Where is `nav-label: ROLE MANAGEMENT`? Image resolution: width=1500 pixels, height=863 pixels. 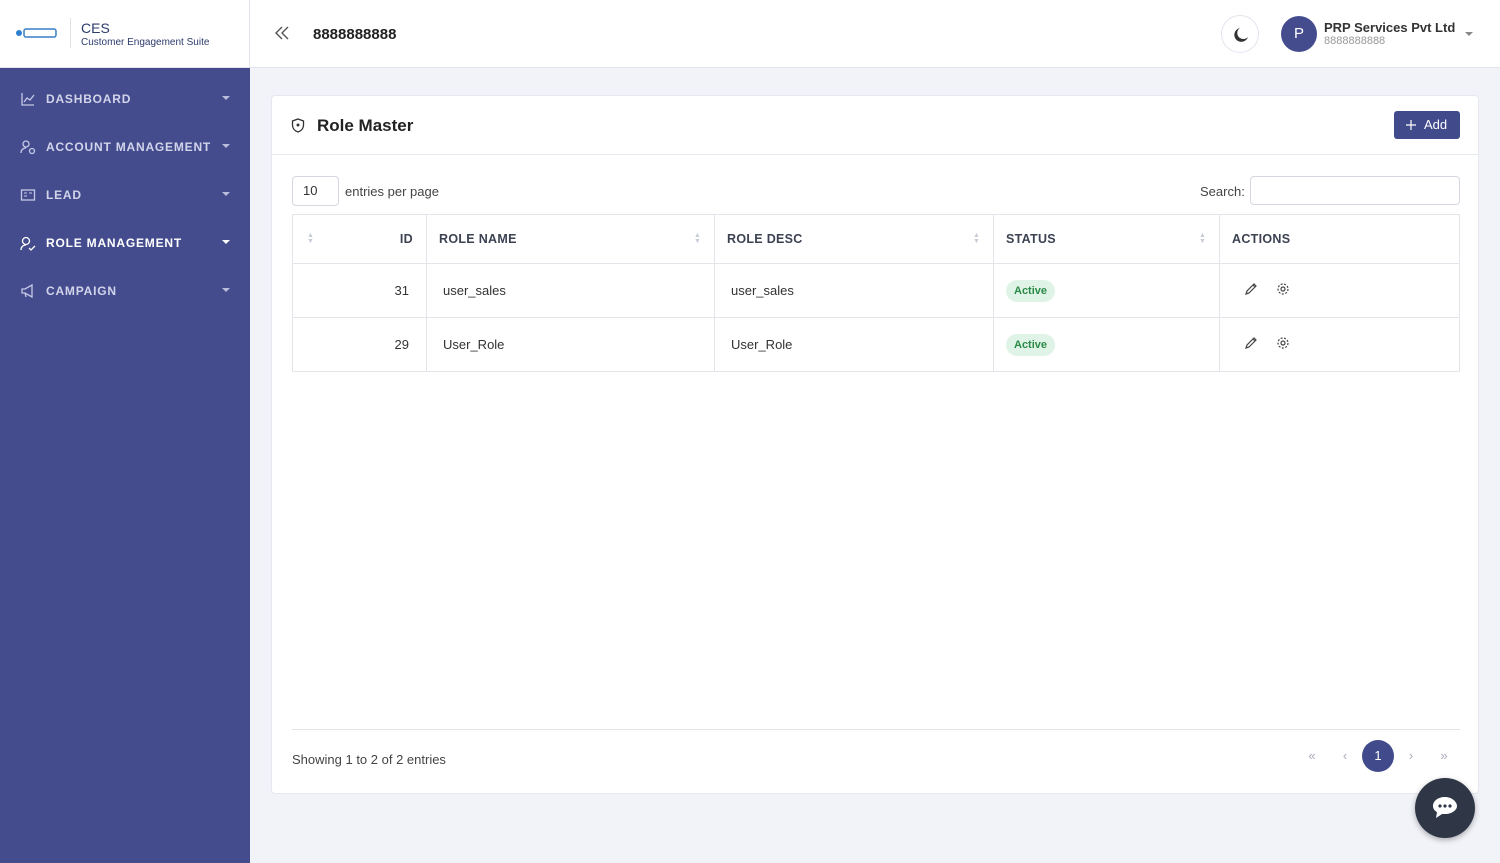 nav-label: ROLE MANAGEMENT is located at coordinates (114, 243).